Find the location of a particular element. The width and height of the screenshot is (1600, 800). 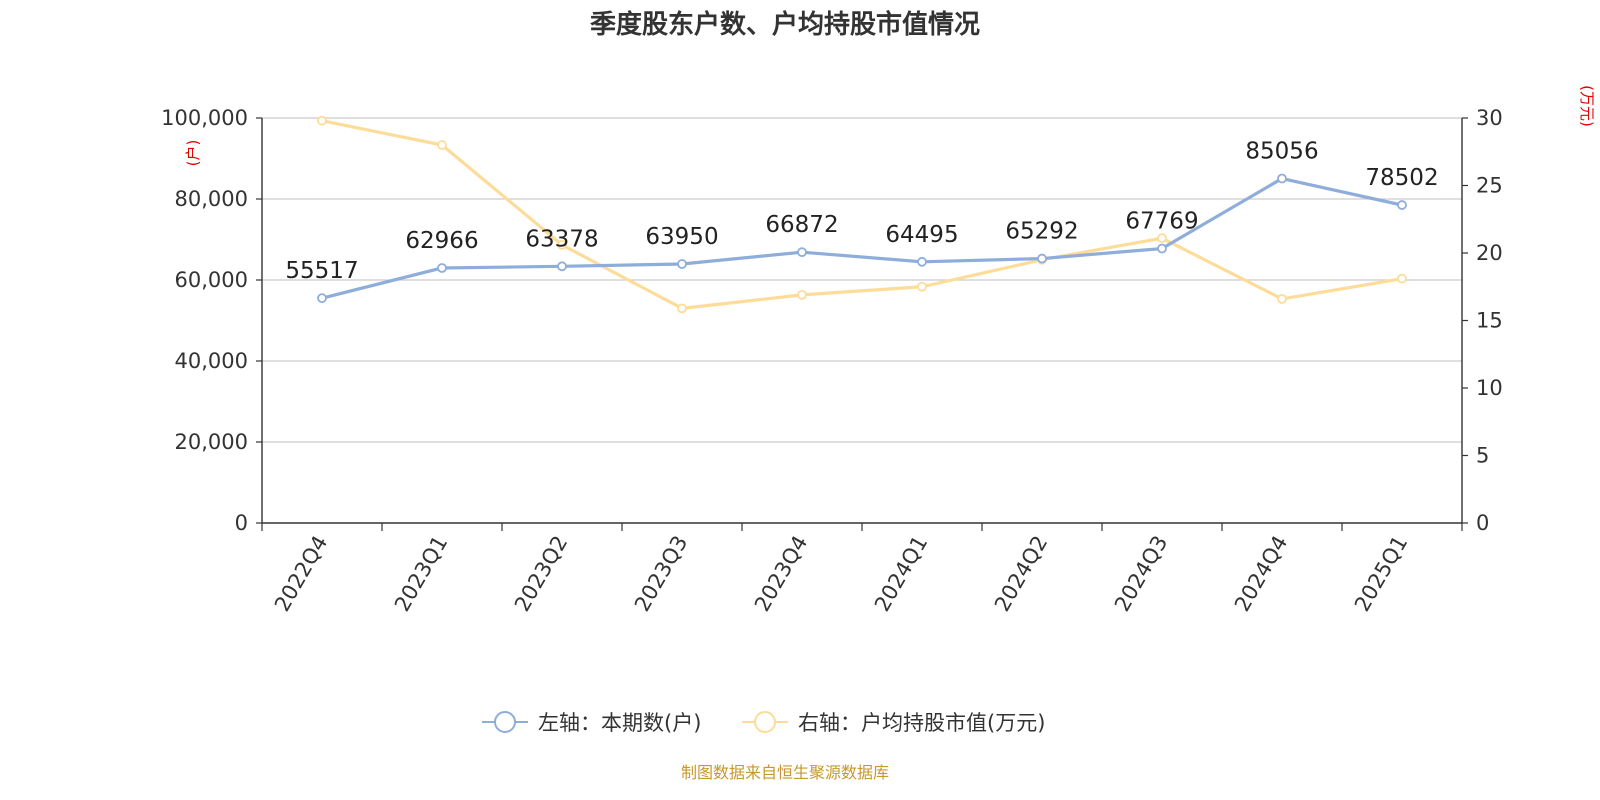

chart-title: 季度股东户数、户均持股市值情况 is located at coordinates (785, 24).